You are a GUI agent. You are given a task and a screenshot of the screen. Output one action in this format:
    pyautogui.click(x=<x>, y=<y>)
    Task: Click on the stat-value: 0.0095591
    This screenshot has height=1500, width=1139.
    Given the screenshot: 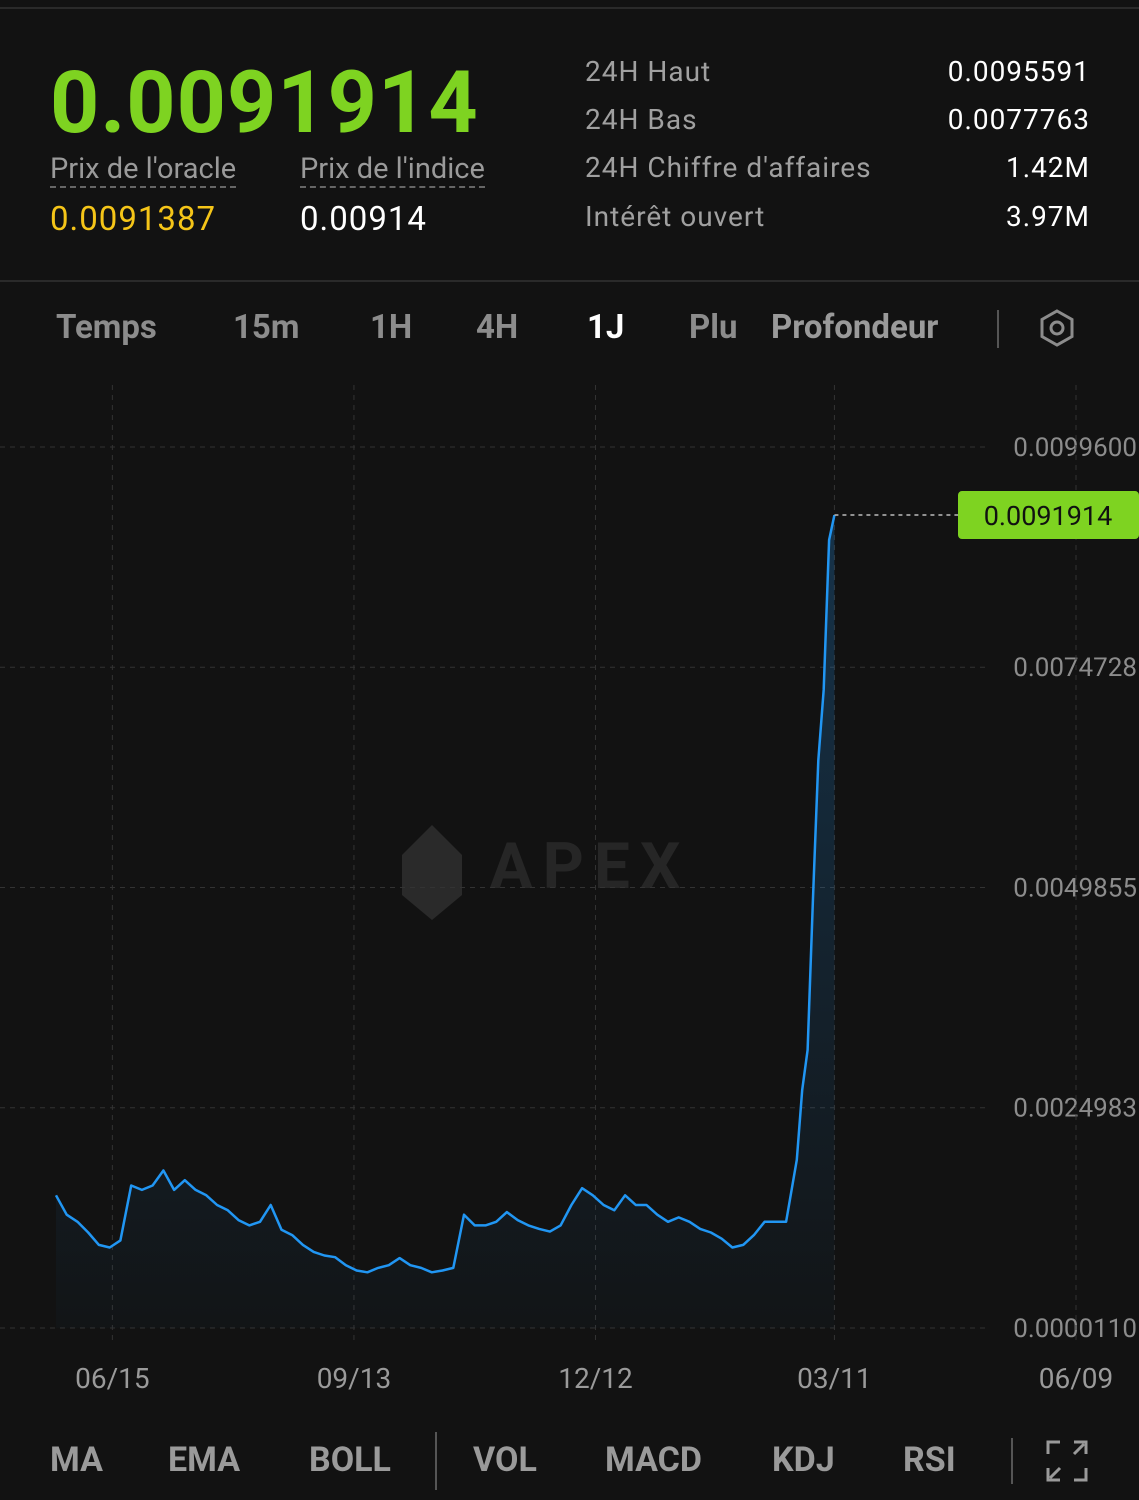 What is the action you would take?
    pyautogui.click(x=1018, y=71)
    